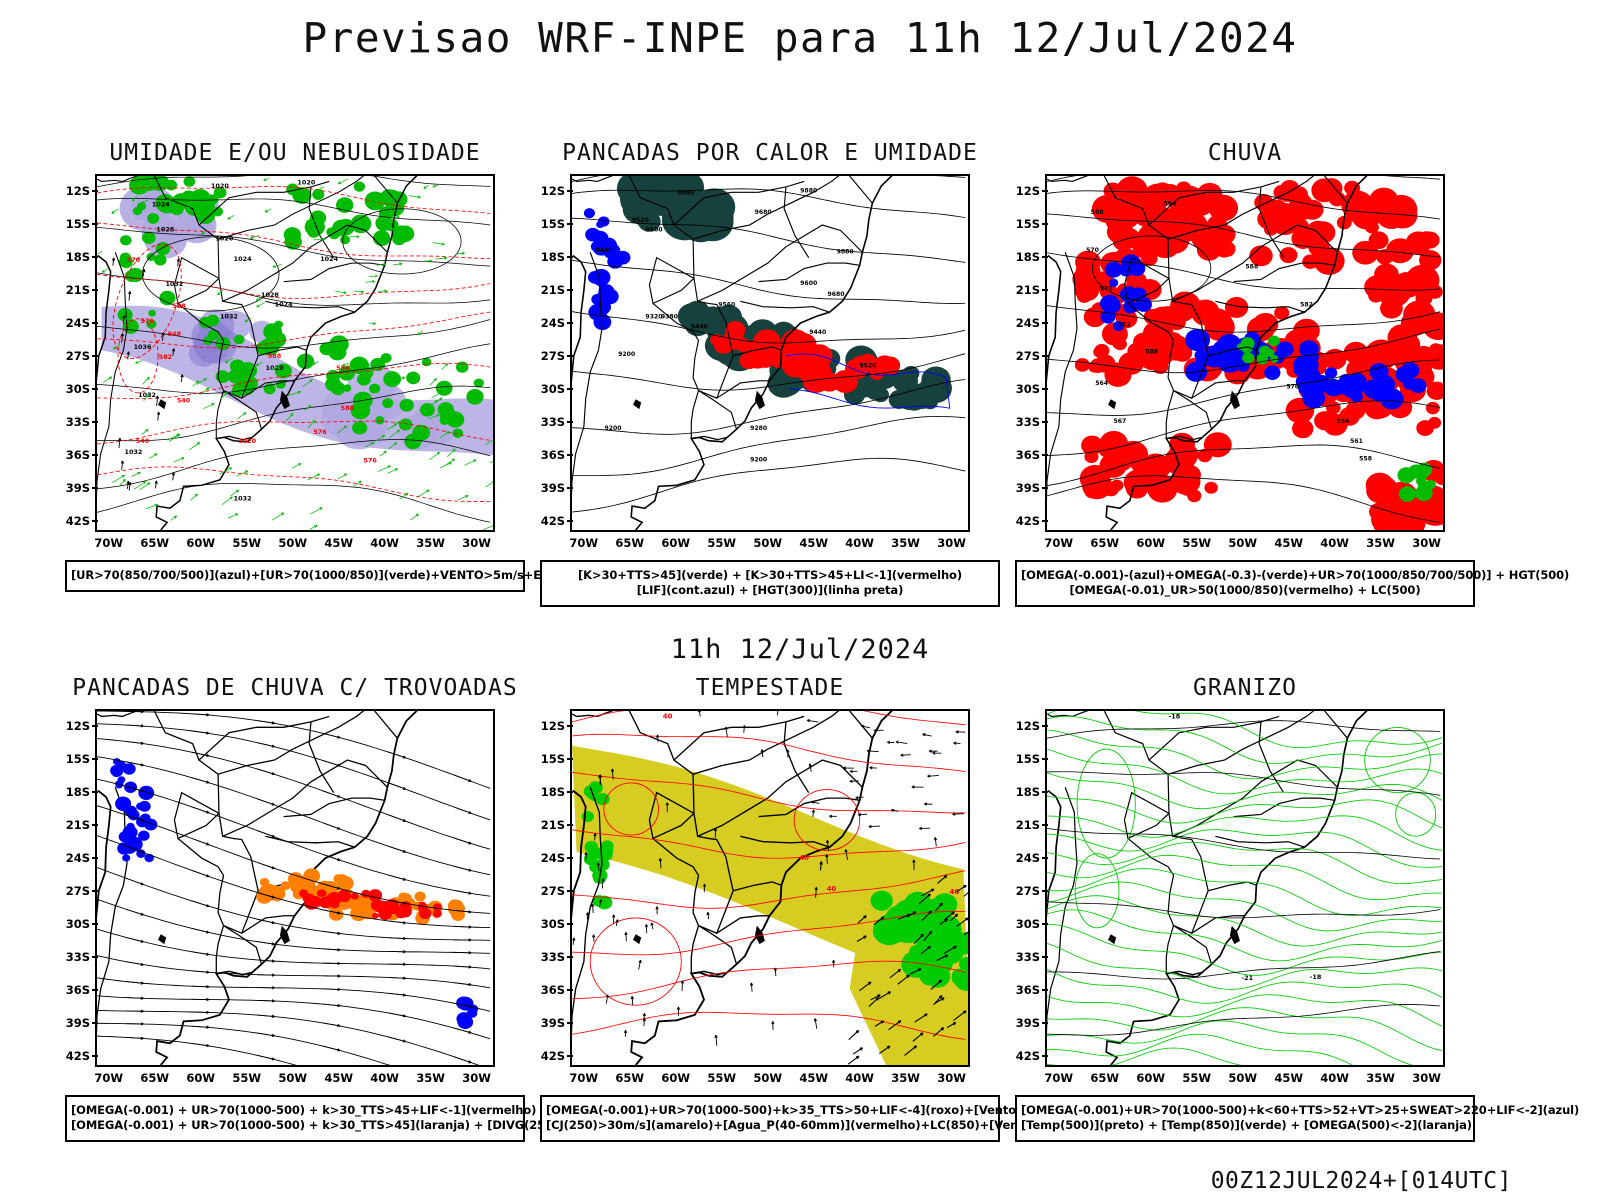 The image size is (1600, 1200). What do you see at coordinates (82, 455) in the screenshot?
I see `y-axis-tick: 36S` at bounding box center [82, 455].